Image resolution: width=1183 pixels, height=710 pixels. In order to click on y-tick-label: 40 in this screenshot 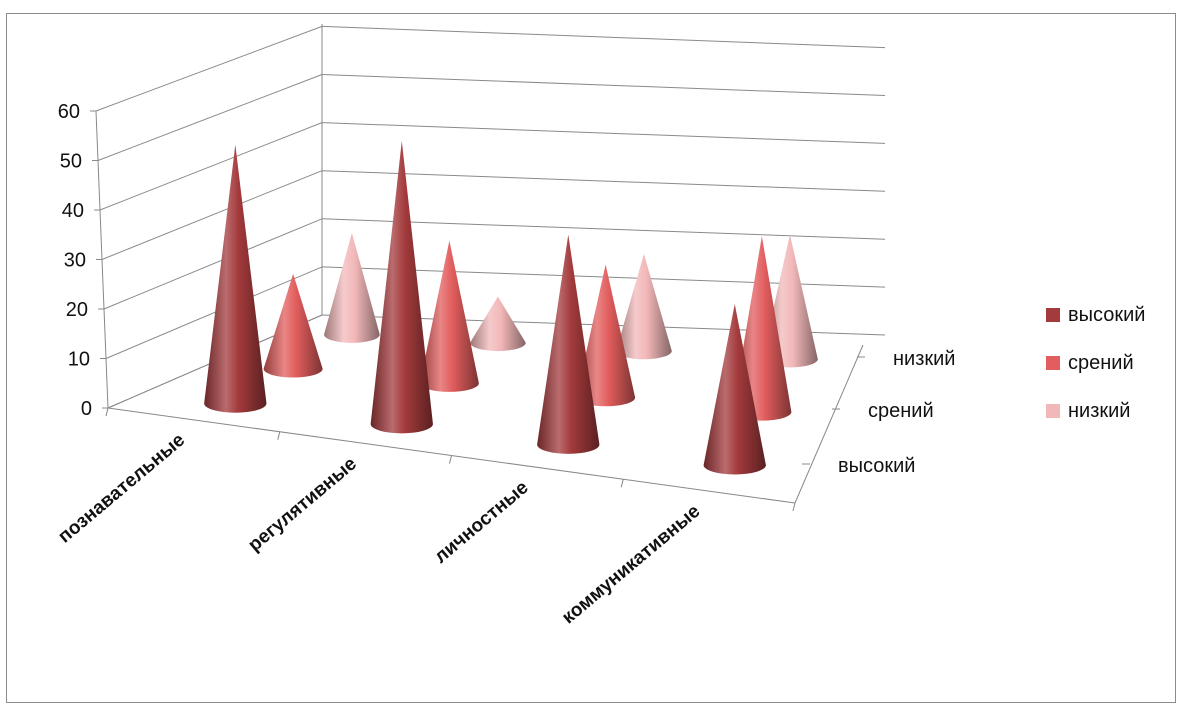, I will do `click(73, 211)`.